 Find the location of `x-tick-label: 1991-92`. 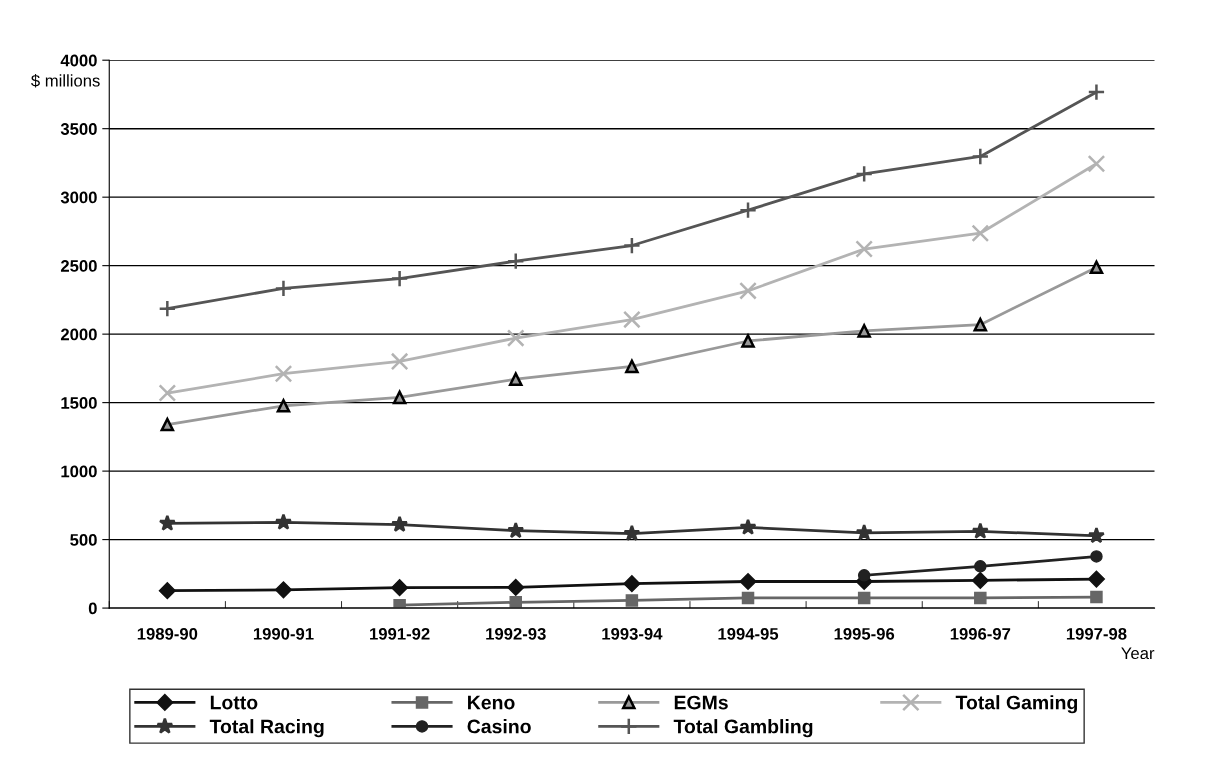

x-tick-label: 1991-92 is located at coordinates (400, 633).